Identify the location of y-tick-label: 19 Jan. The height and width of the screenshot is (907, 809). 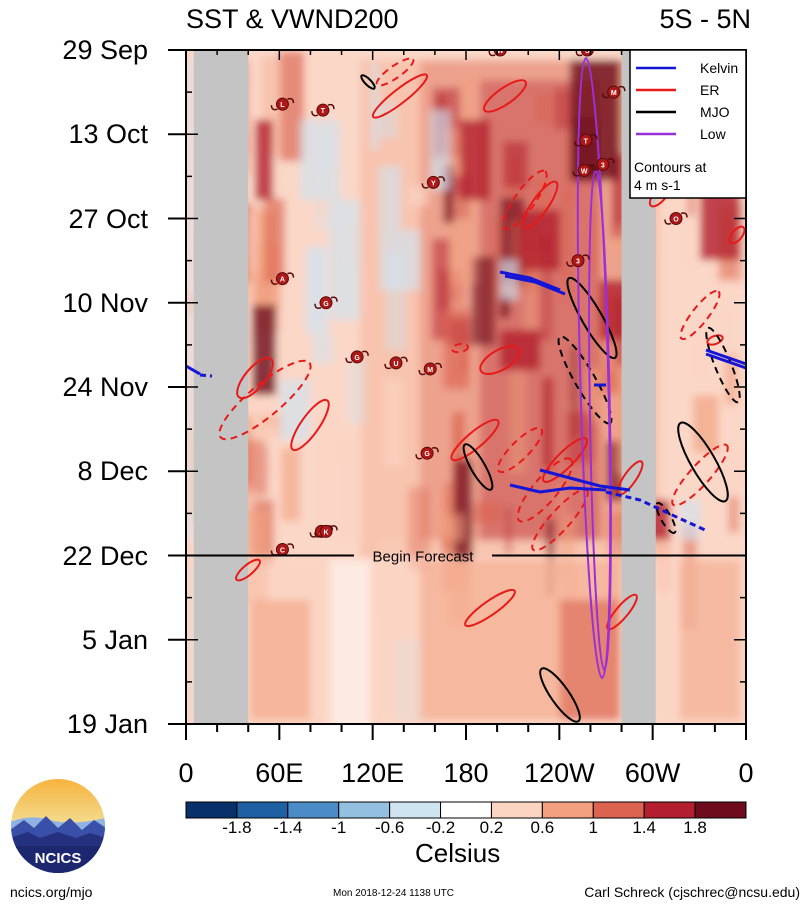
(107, 724).